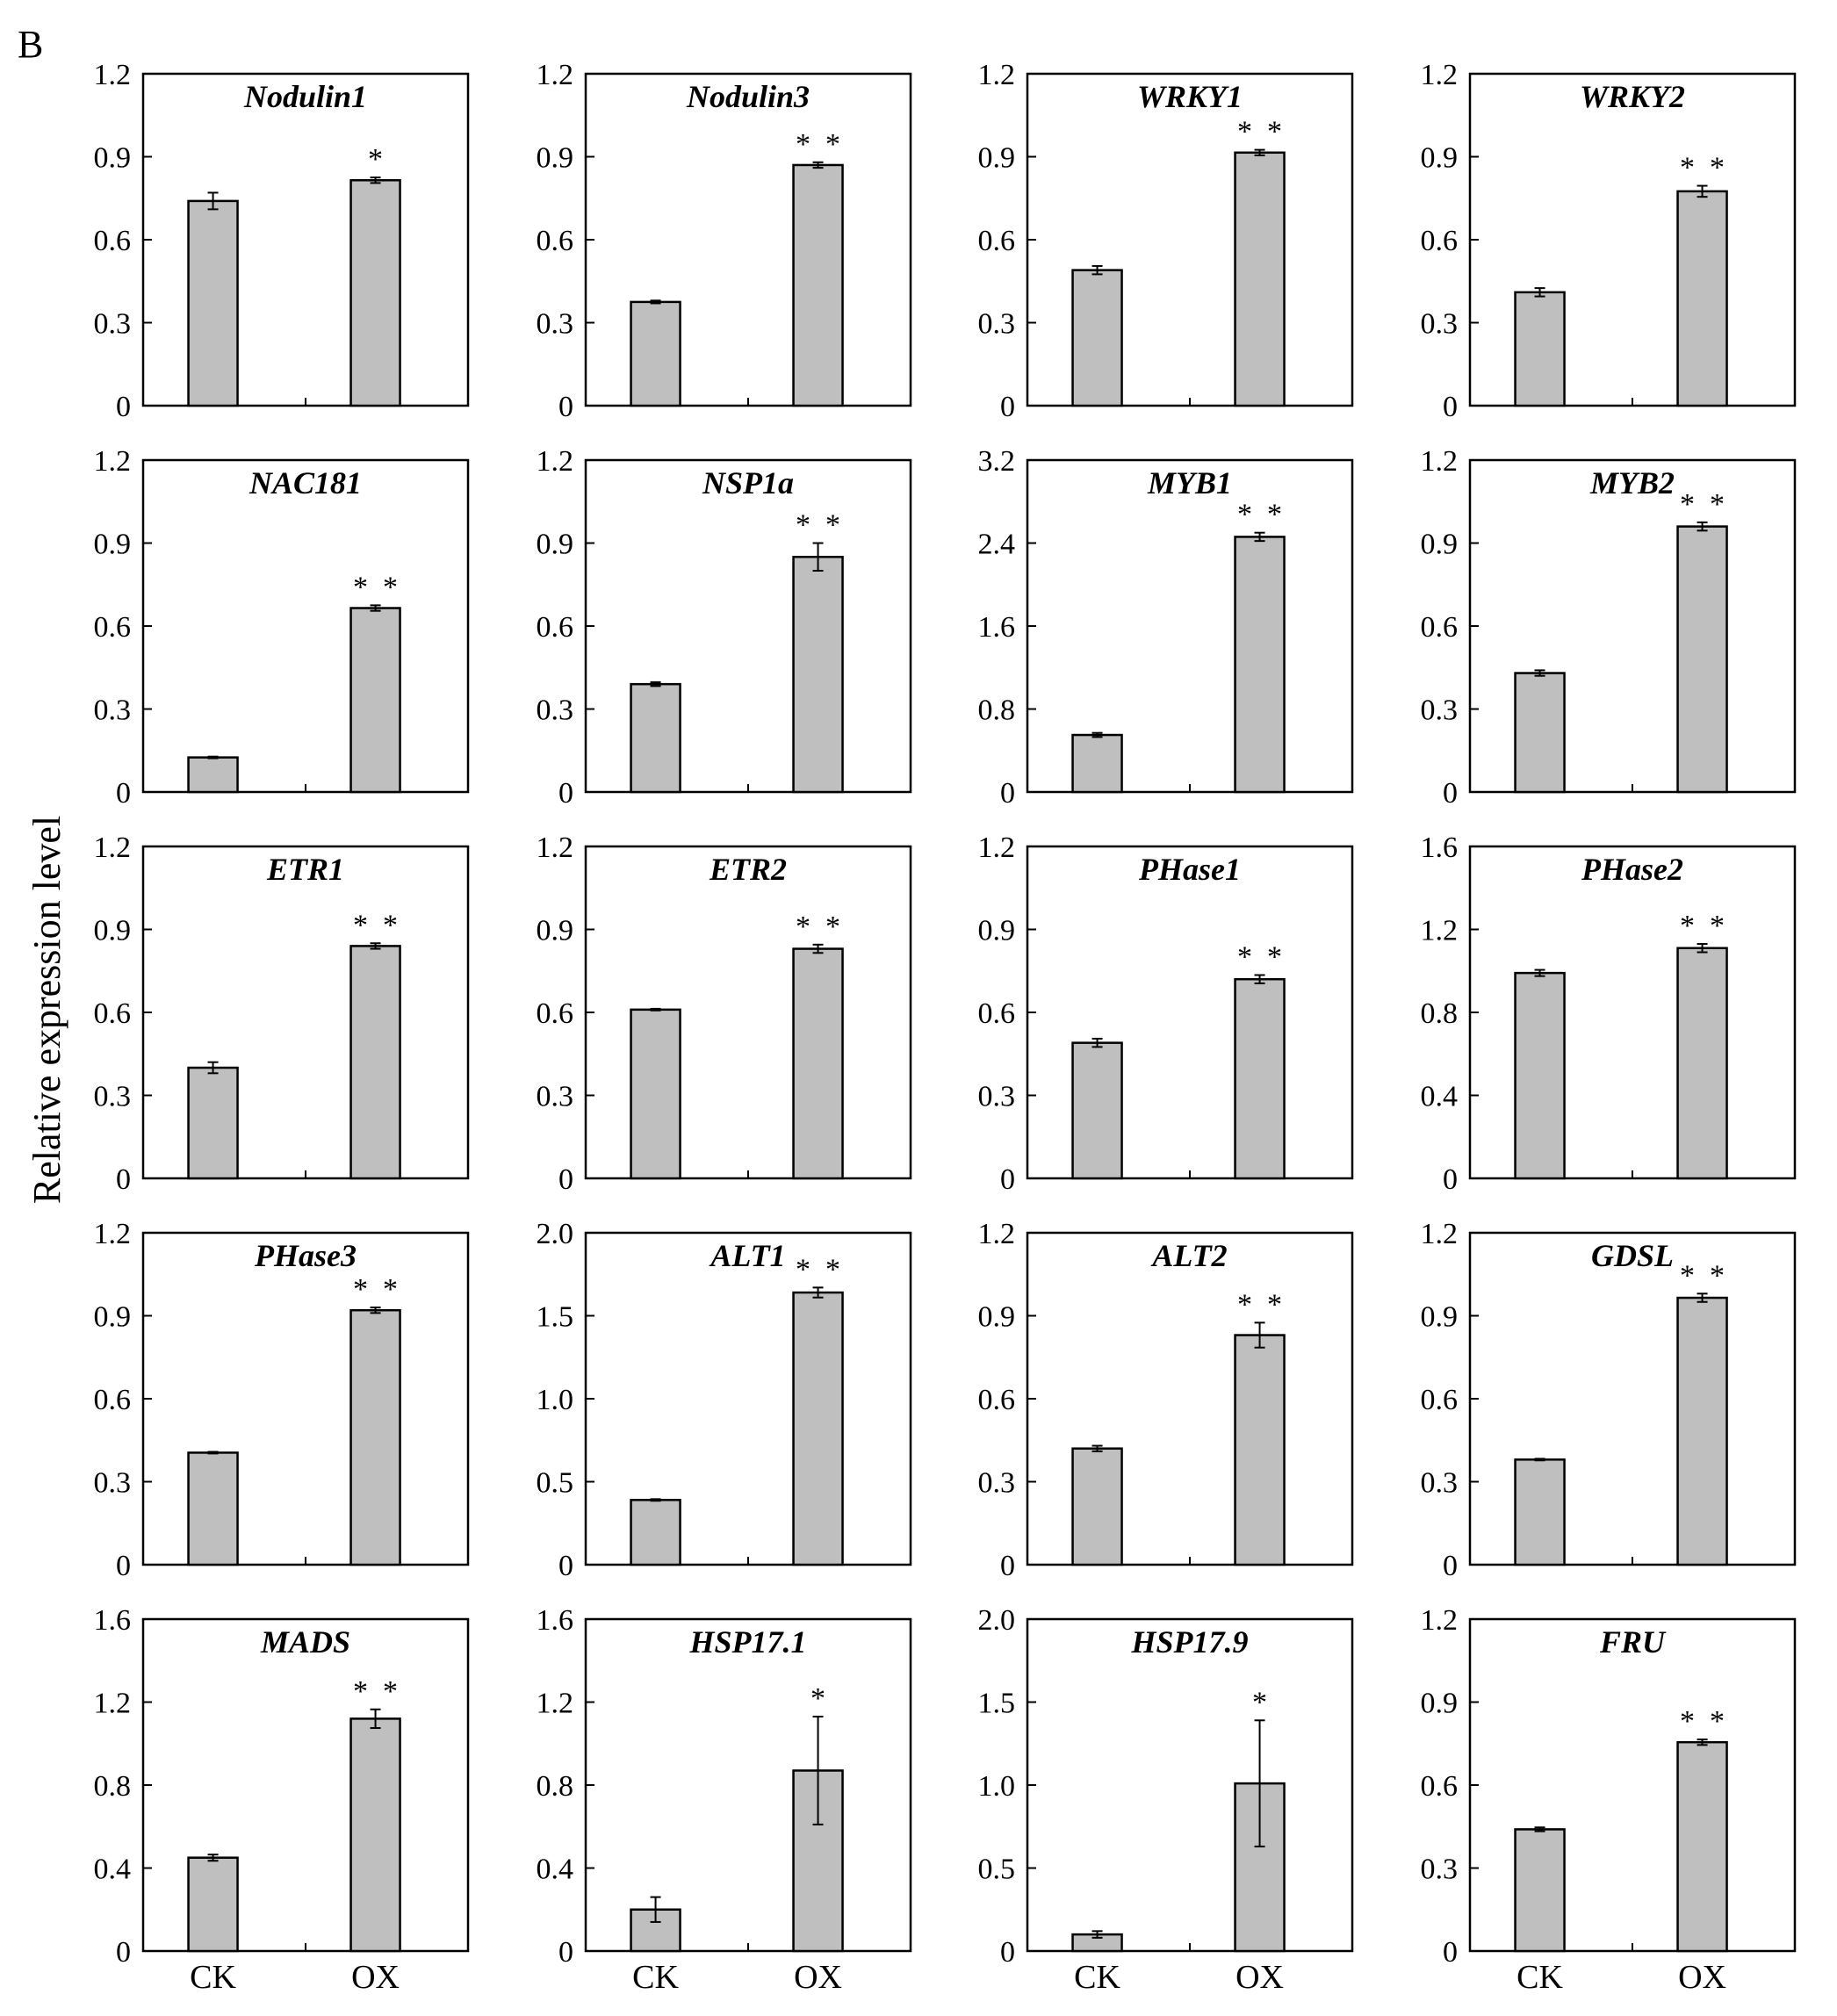 The width and height of the screenshot is (1837, 2016). I want to click on gene-title: HSP17.9, so click(1189, 1642).